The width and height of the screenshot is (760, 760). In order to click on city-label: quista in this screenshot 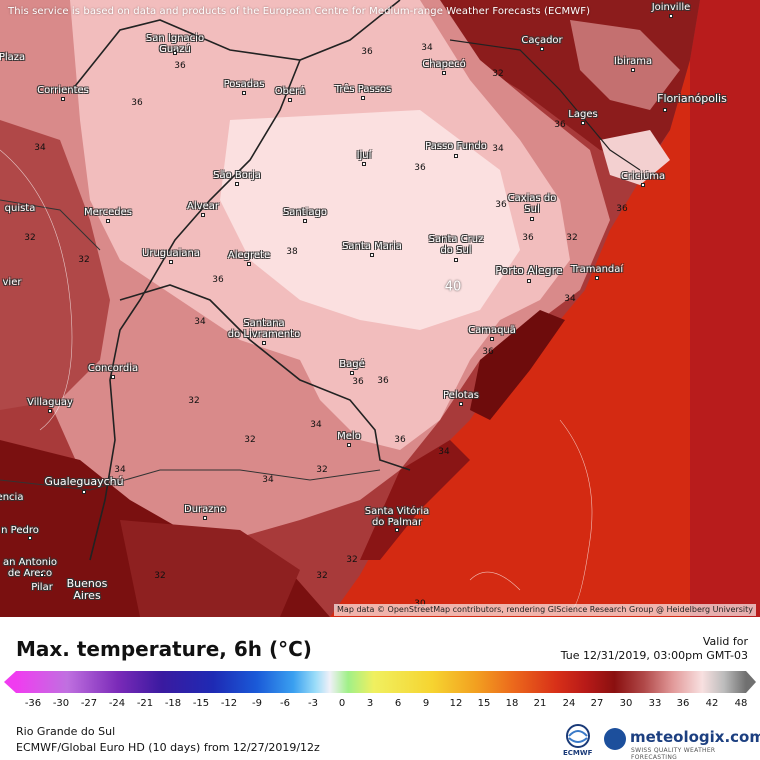, I will do `click(20, 208)`.